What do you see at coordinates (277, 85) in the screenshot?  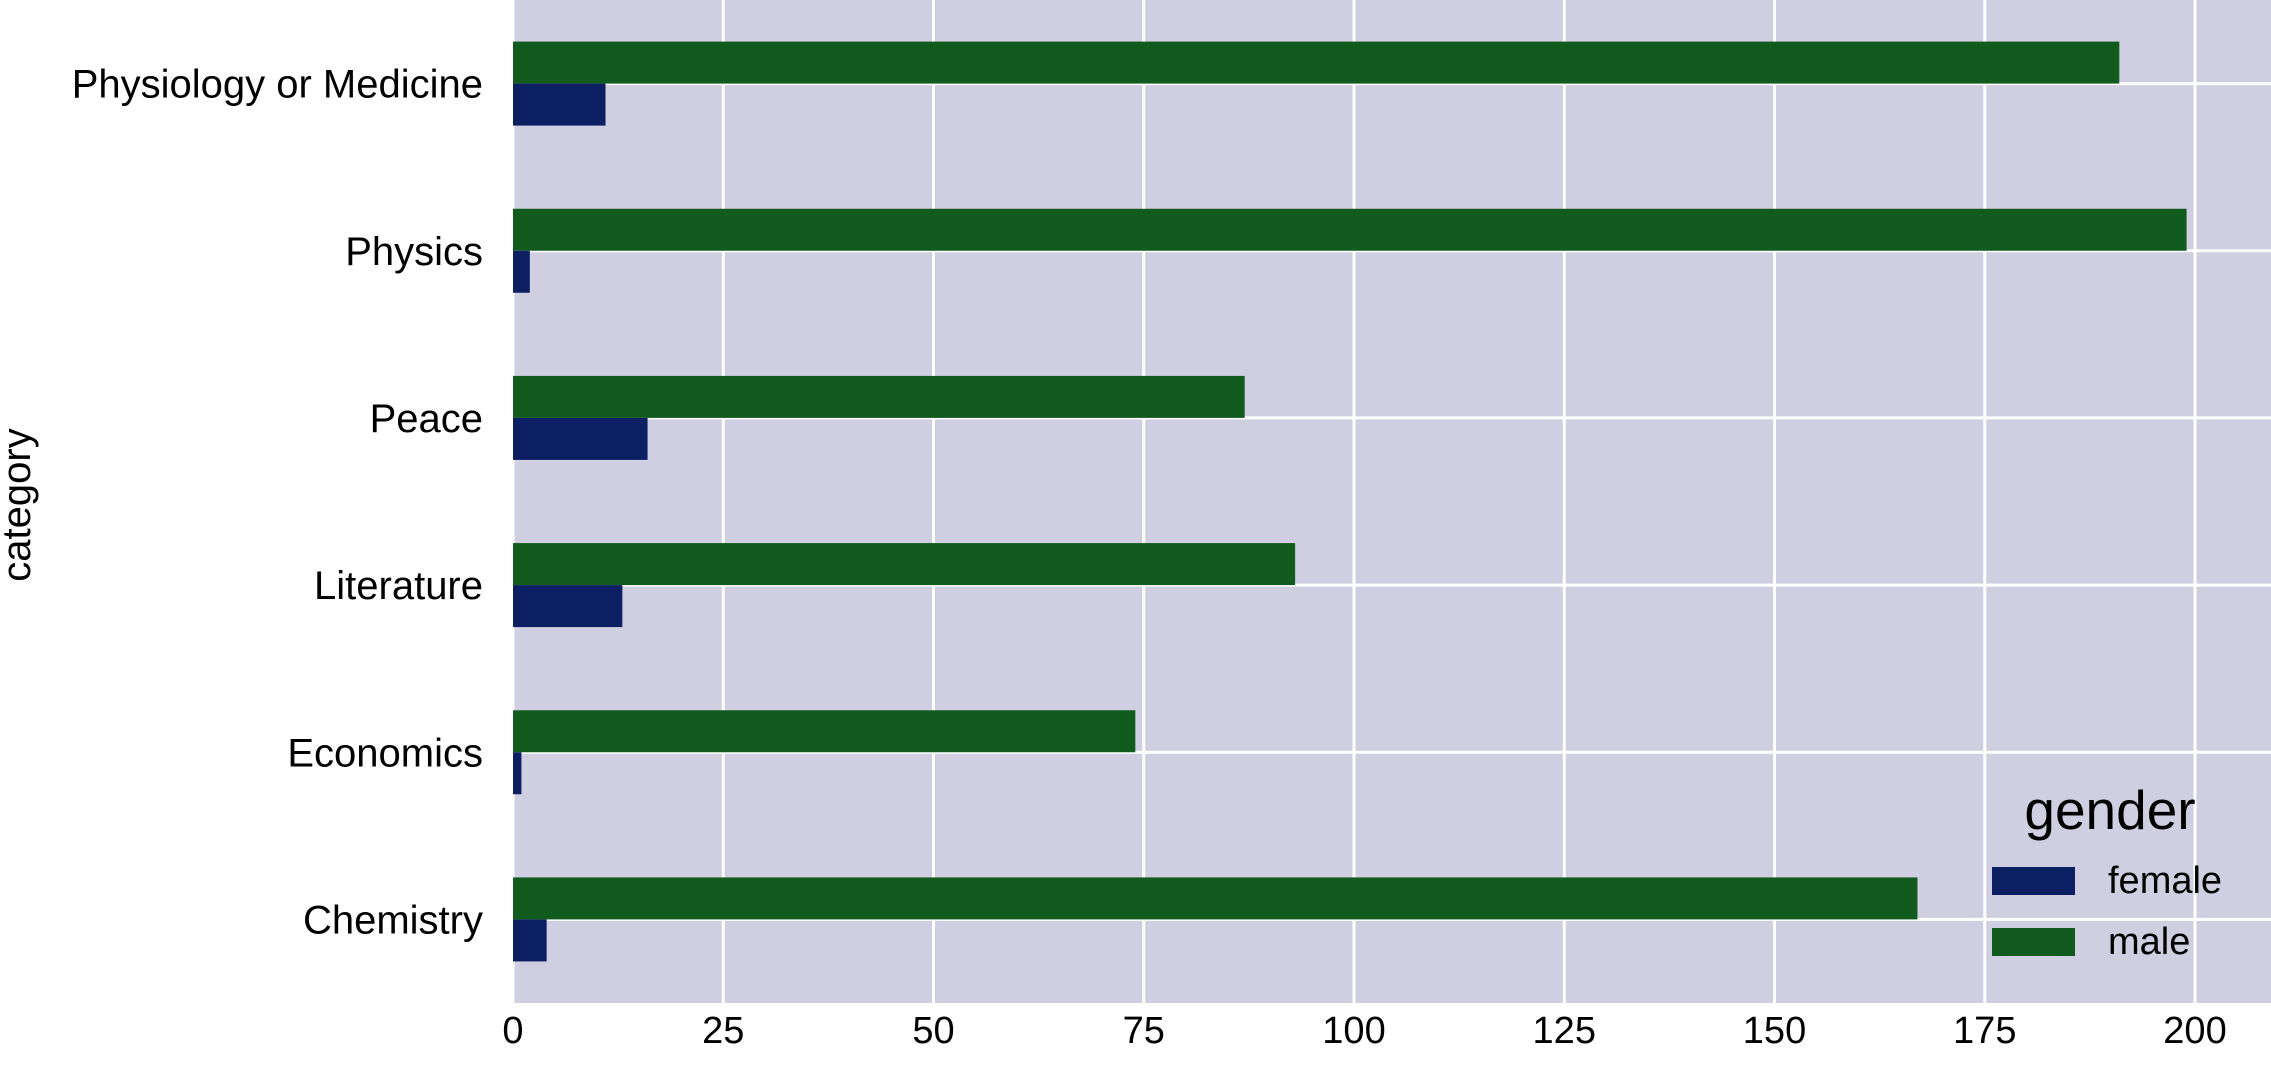 I see `y-tick-label: Physiology or Medicine` at bounding box center [277, 85].